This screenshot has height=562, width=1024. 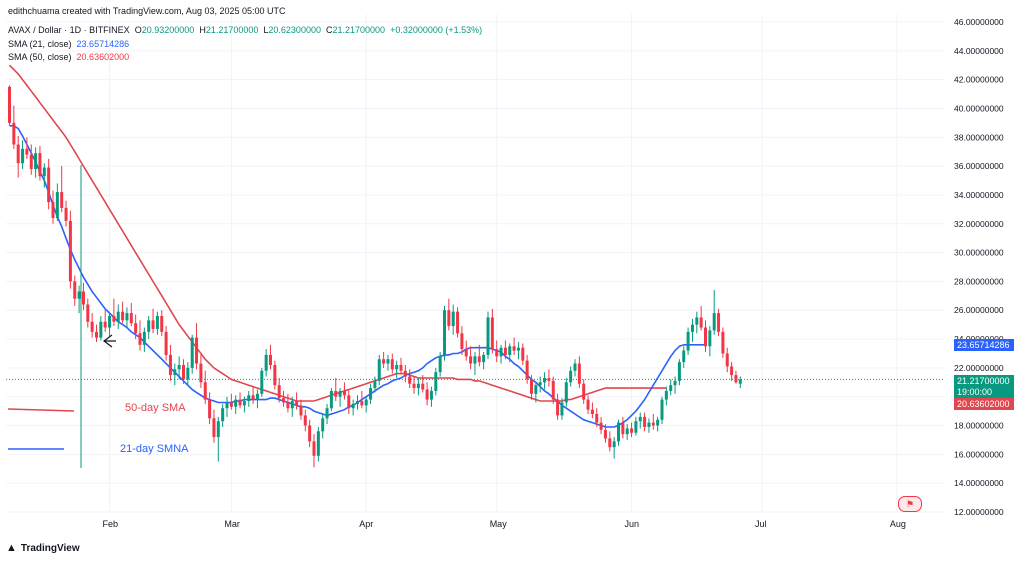 What do you see at coordinates (232, 524) in the screenshot?
I see `x-tick-label: Mar` at bounding box center [232, 524].